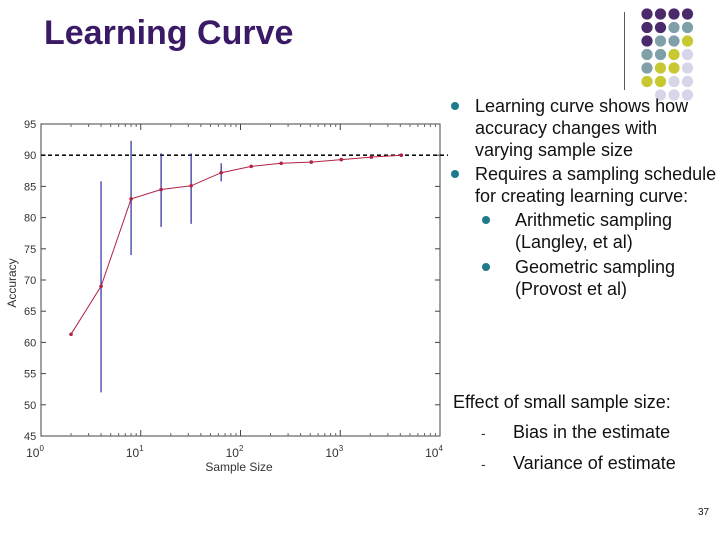 The image size is (720, 540). What do you see at coordinates (30, 250) in the screenshot?
I see `y-tick-label: 75` at bounding box center [30, 250].